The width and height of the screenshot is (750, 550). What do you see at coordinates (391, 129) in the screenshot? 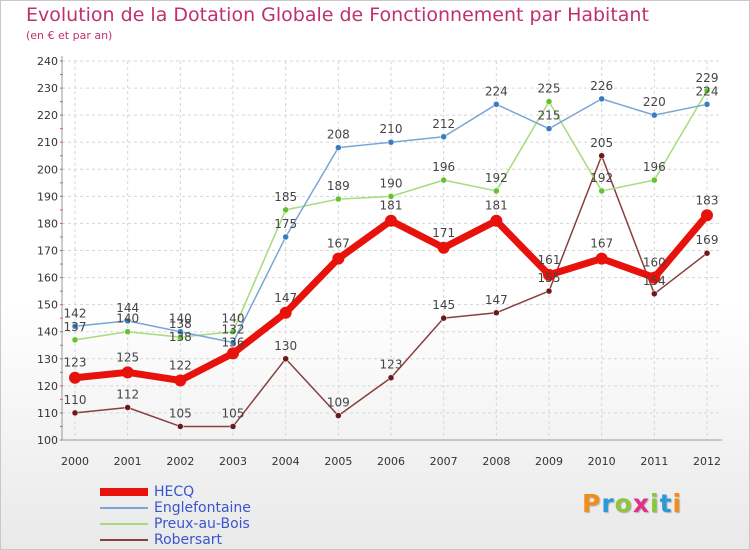
I see `data-label: 210` at bounding box center [391, 129].